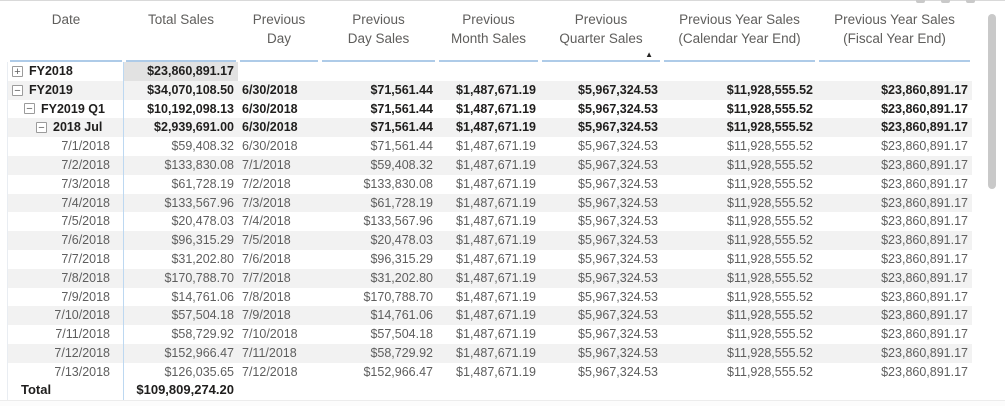  I want to click on column-header-prev_quarter_sales: Previous Quarter Sales ▲, so click(601, 32).